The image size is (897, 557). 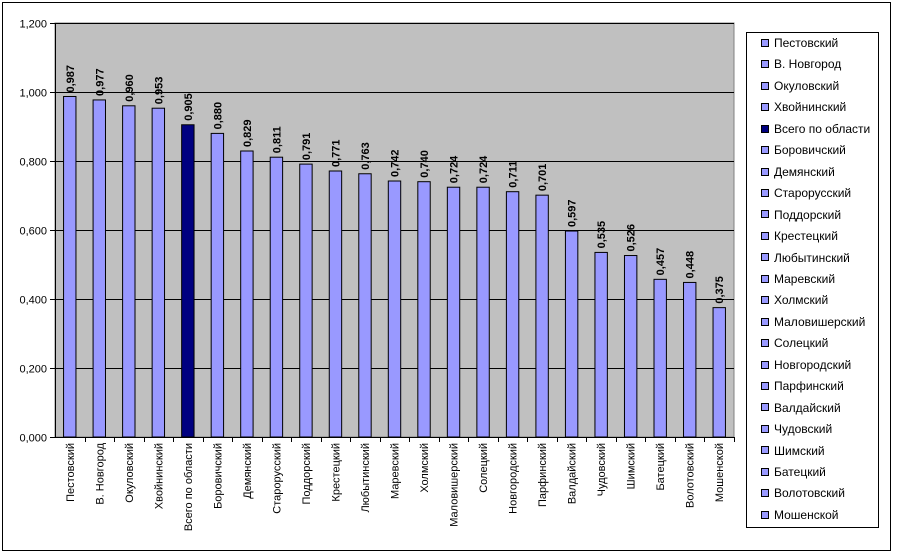 I want to click on x-tick-label: Боровичский, so click(x=218, y=476).